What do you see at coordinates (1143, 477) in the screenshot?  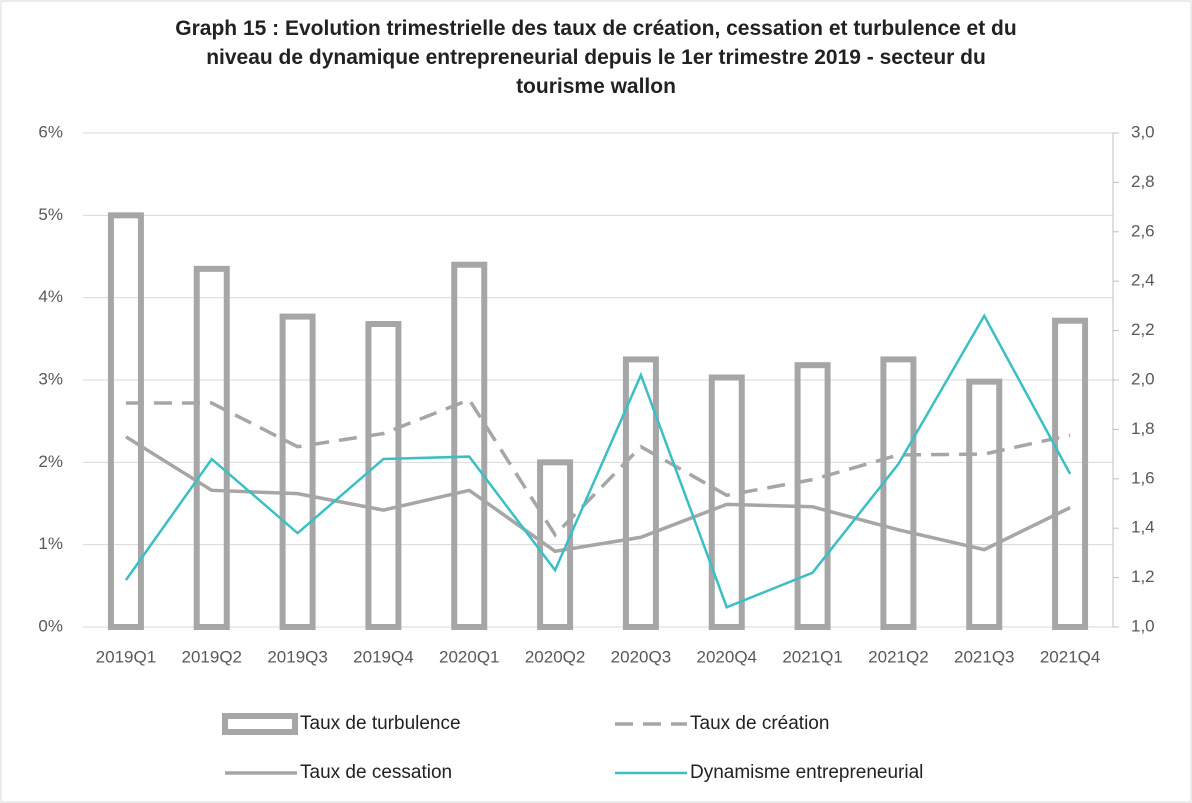 I see `y2-tick-label: 1,6` at bounding box center [1143, 477].